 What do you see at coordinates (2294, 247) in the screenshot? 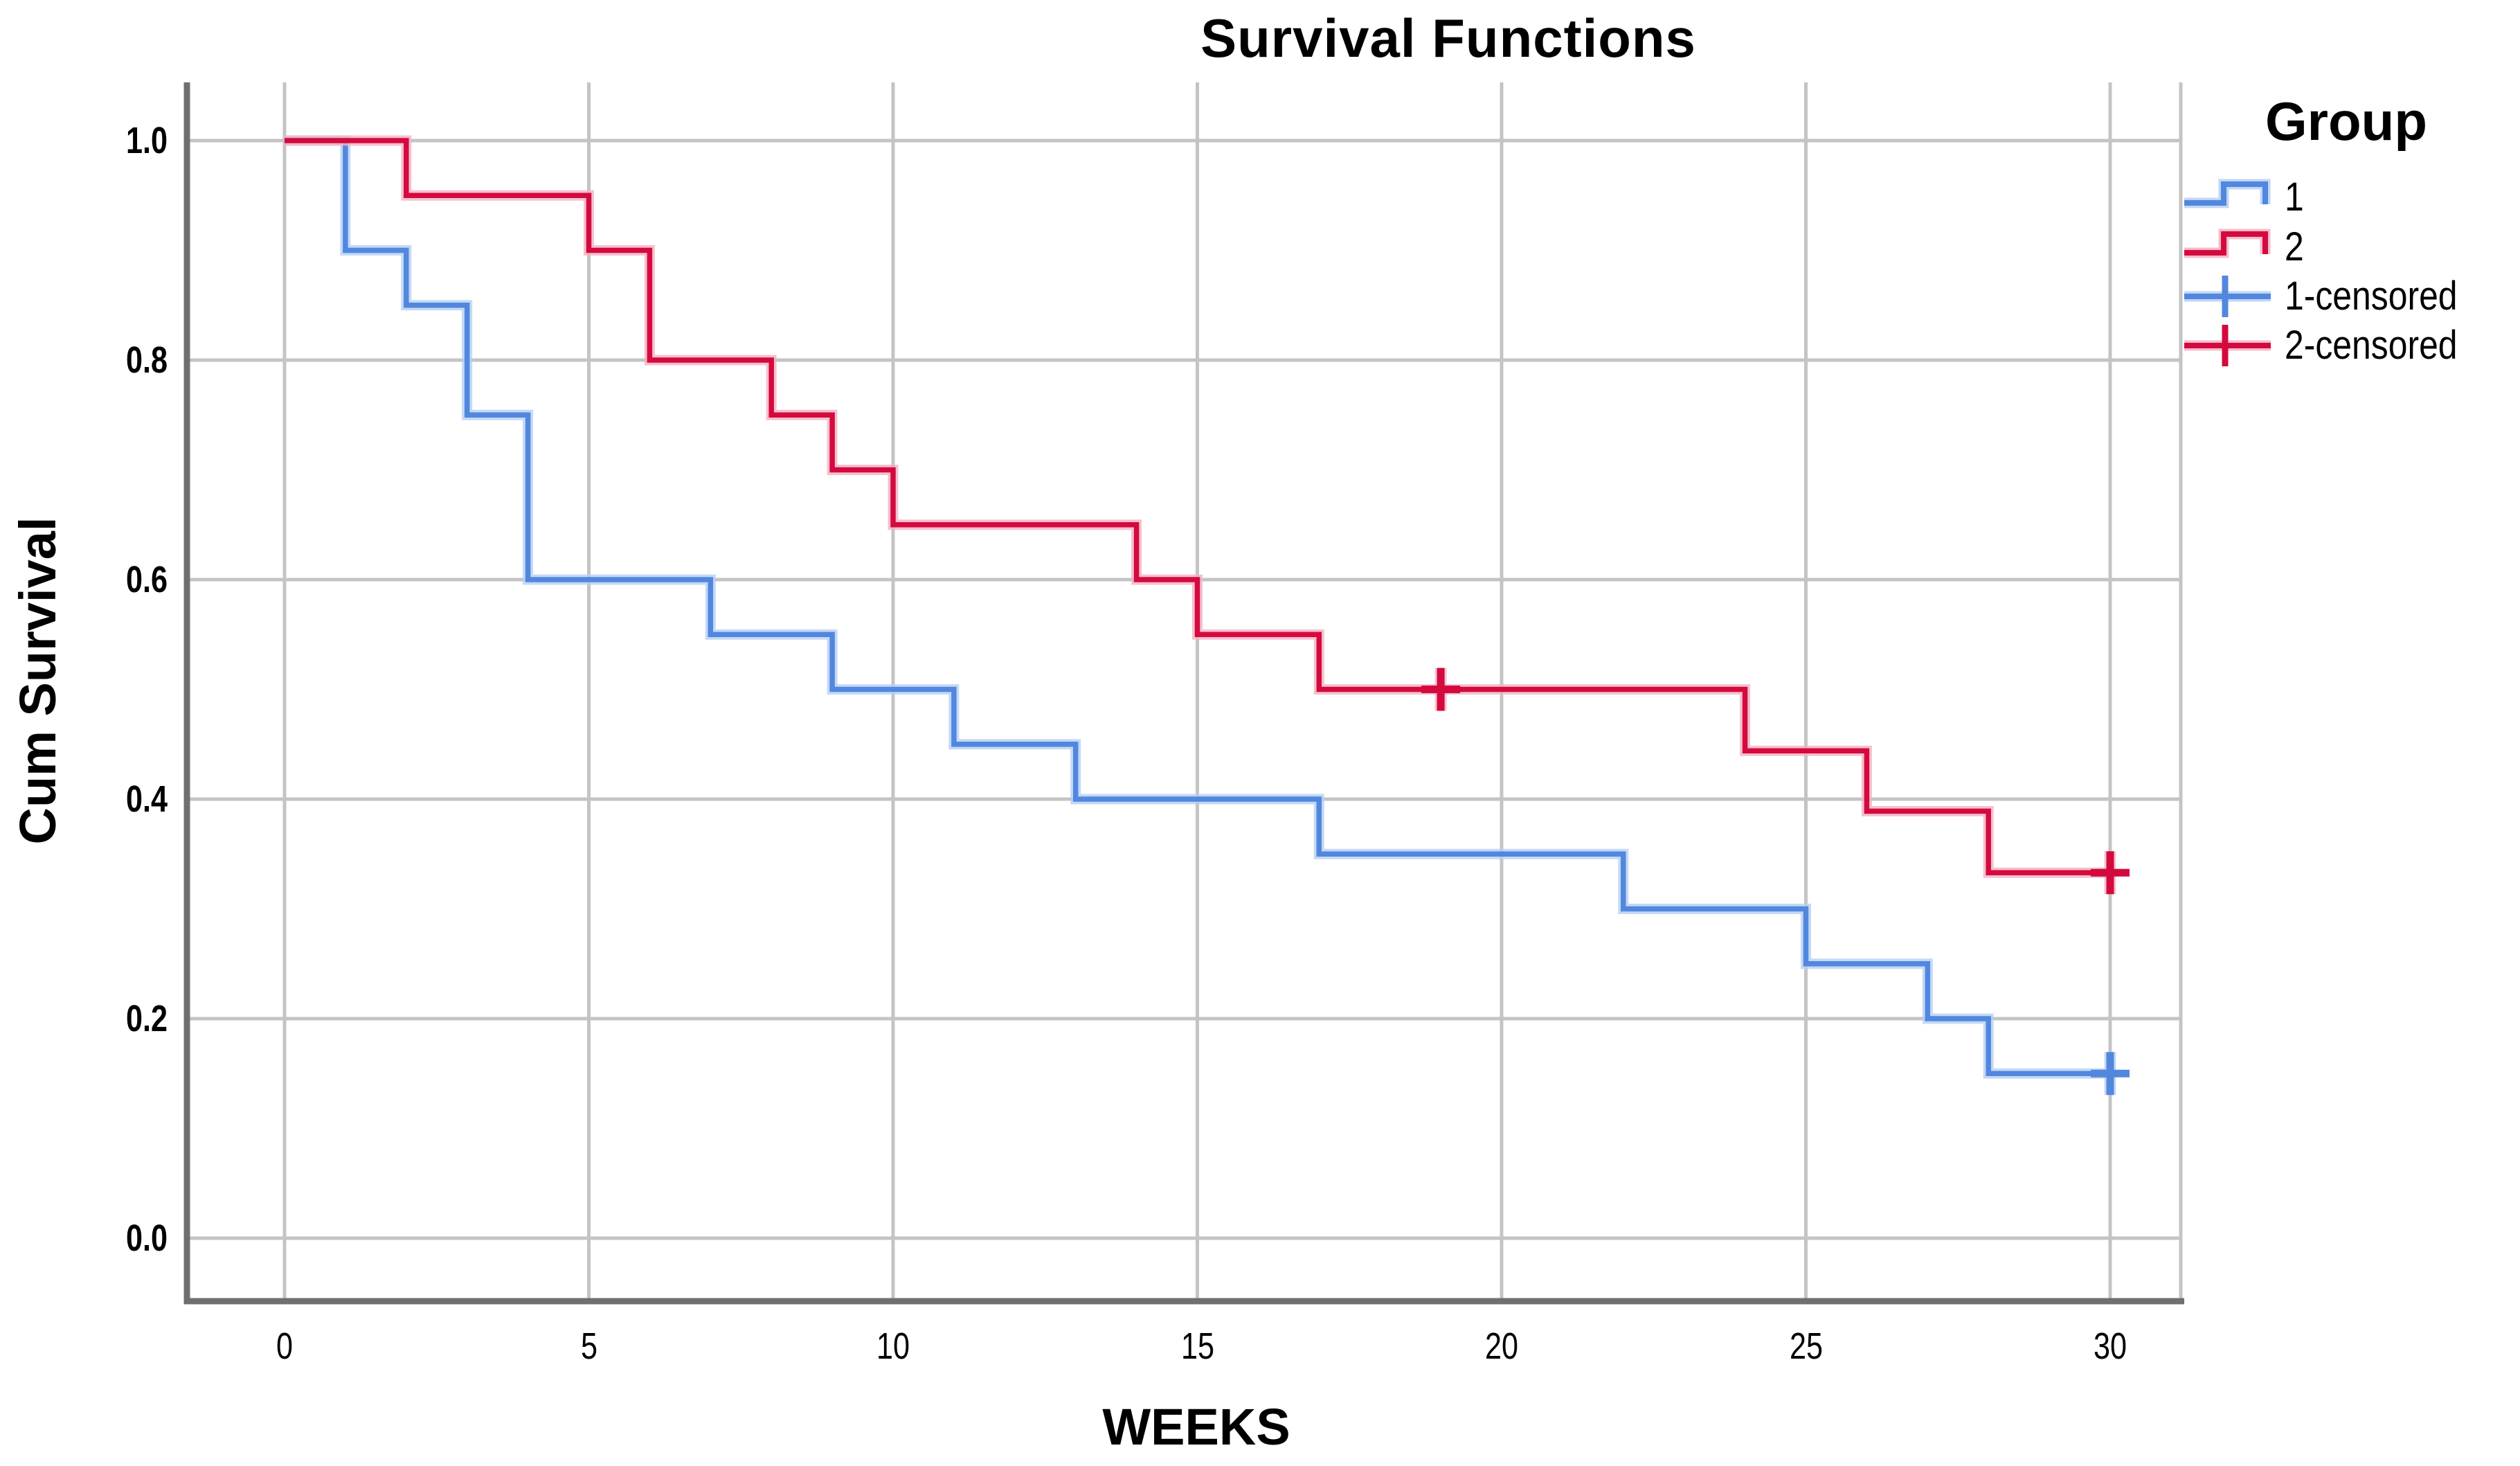
I see `legend-label-group2: 2` at bounding box center [2294, 247].